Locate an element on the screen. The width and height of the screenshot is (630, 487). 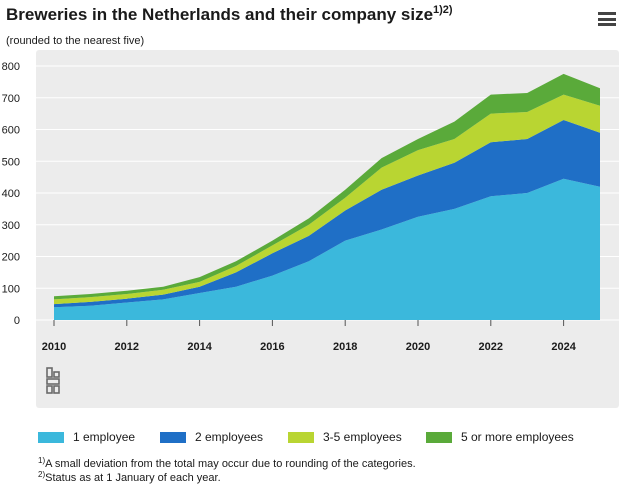
y-tick-label: 100 is located at coordinates (11, 289).